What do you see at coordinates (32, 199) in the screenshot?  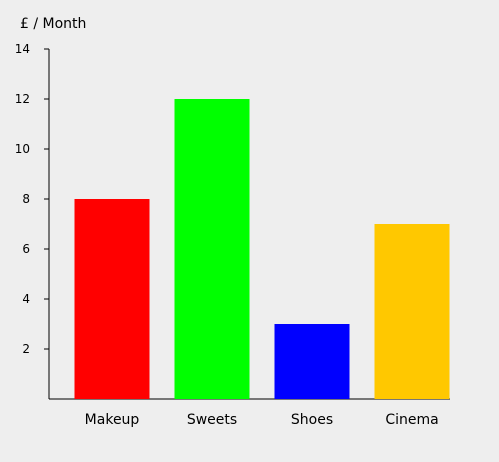 I see `y-axis-ticks: 2 4 6 8 10 12 14` at bounding box center [32, 199].